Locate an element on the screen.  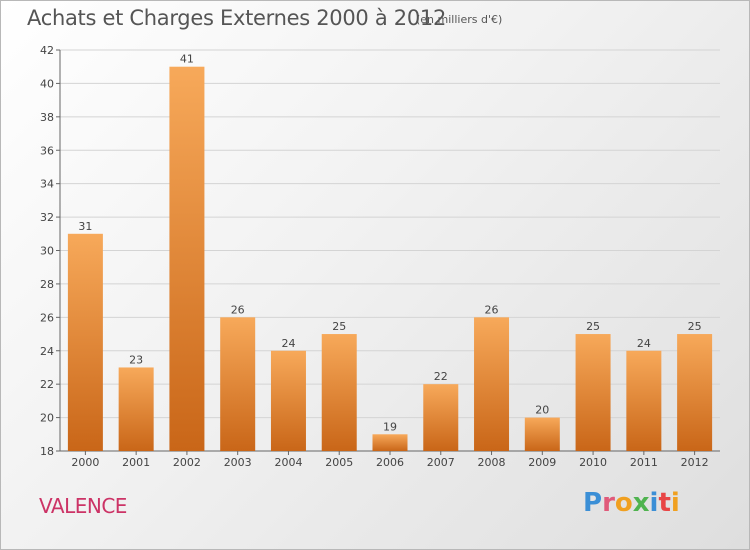
bar-2012 is located at coordinates (695, 392).